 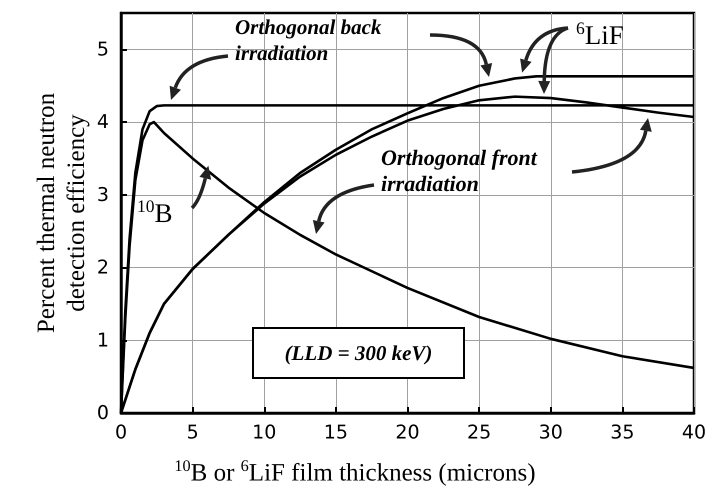 What do you see at coordinates (459, 171) in the screenshot?
I see `annotation: Orthogonal front irradiation` at bounding box center [459, 171].